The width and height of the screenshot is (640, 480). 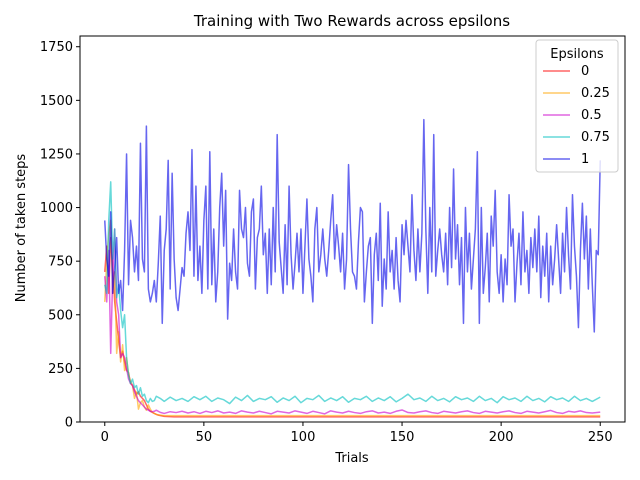 I want to click on y-tick-label: 250, so click(x=60, y=369).